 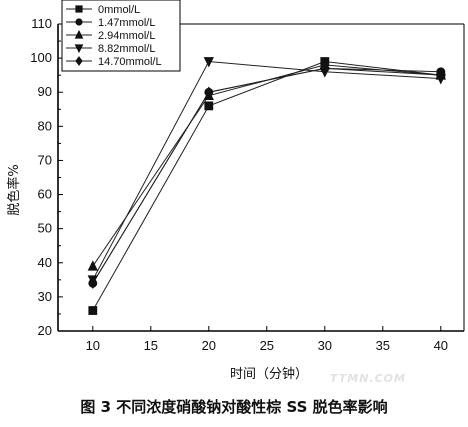 I want to click on y-tick-label: 90, so click(x=45, y=91).